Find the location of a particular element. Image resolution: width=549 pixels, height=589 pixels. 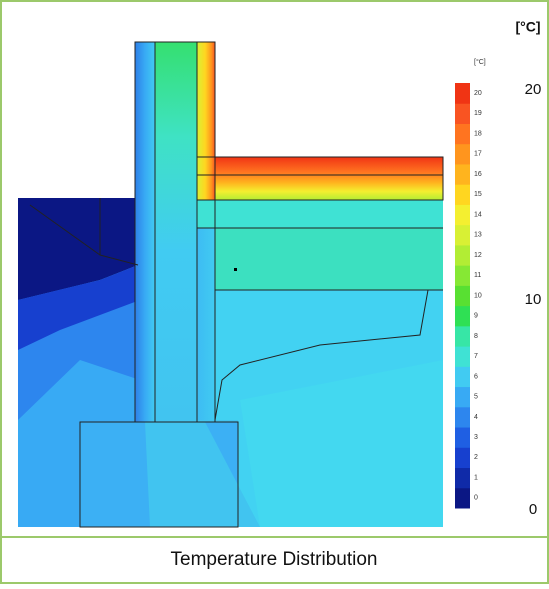

legend-label: 12 is located at coordinates (478, 255).